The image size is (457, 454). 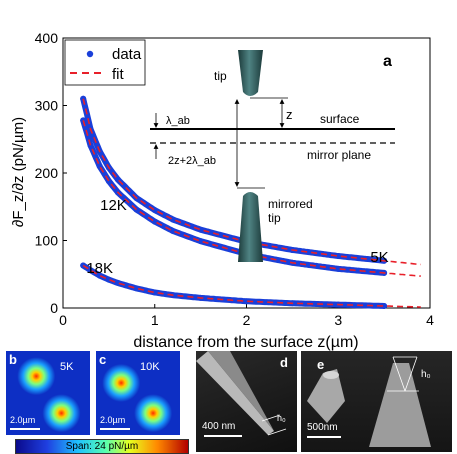 I want to click on mirrored-tip-shape, so click(x=250, y=227).